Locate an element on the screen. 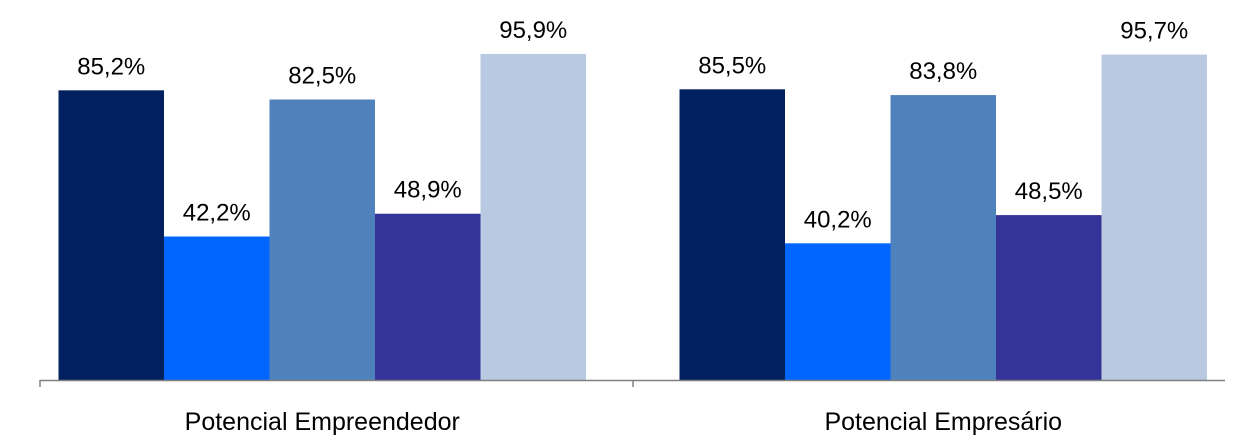  value-label: 48,5% is located at coordinates (1049, 191).